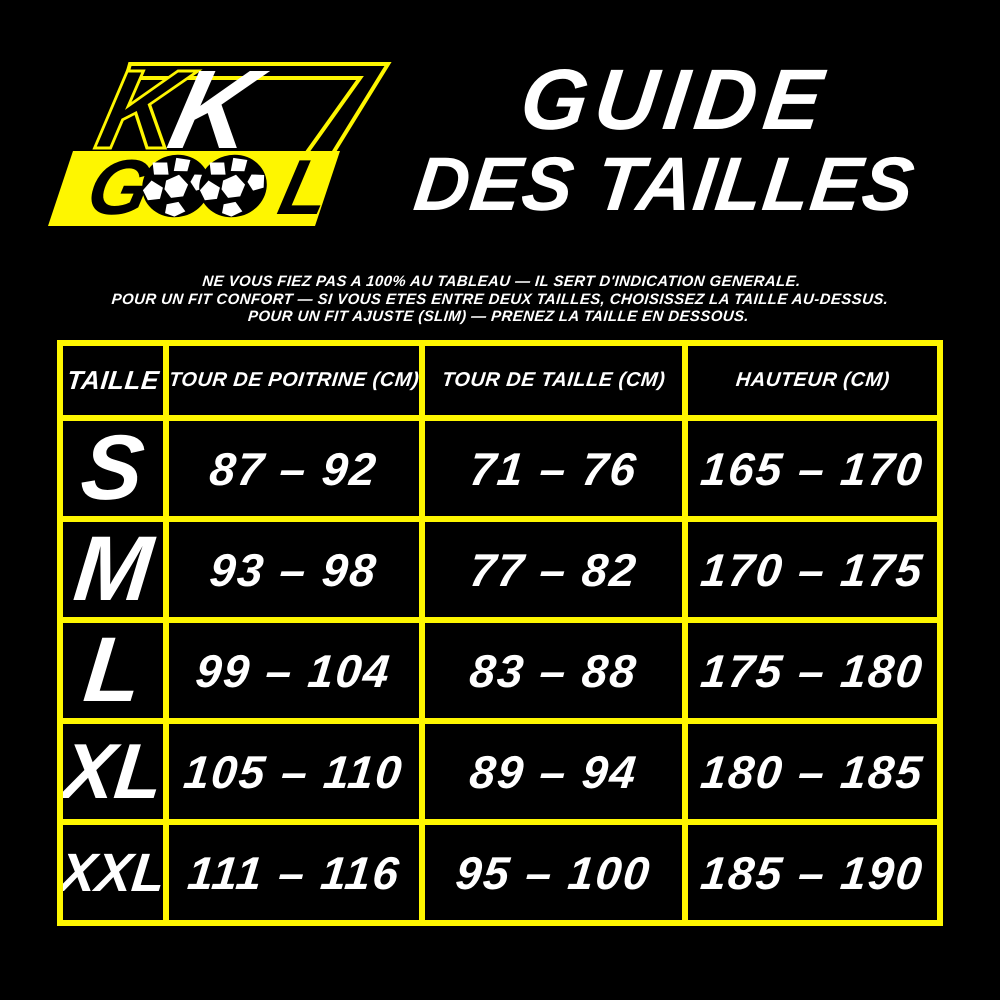 This screenshot has width=1000, height=1000. What do you see at coordinates (113, 468) in the screenshot?
I see `size-label-s: S` at bounding box center [113, 468].